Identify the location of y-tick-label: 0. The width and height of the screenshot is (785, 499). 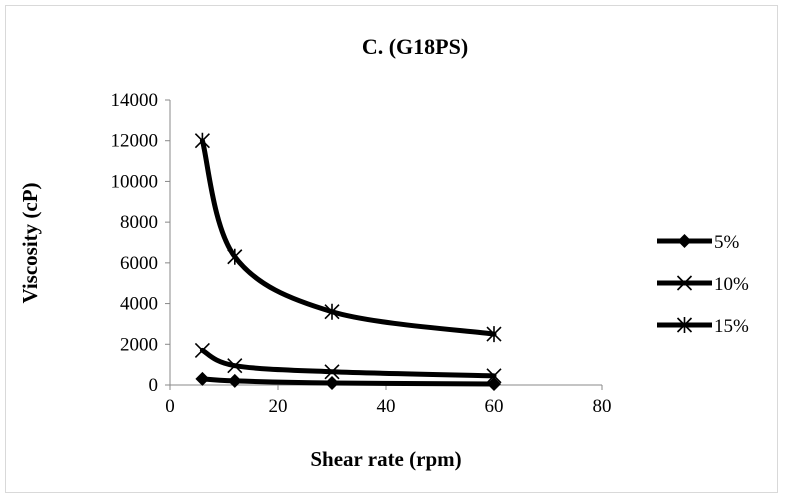
(154, 385).